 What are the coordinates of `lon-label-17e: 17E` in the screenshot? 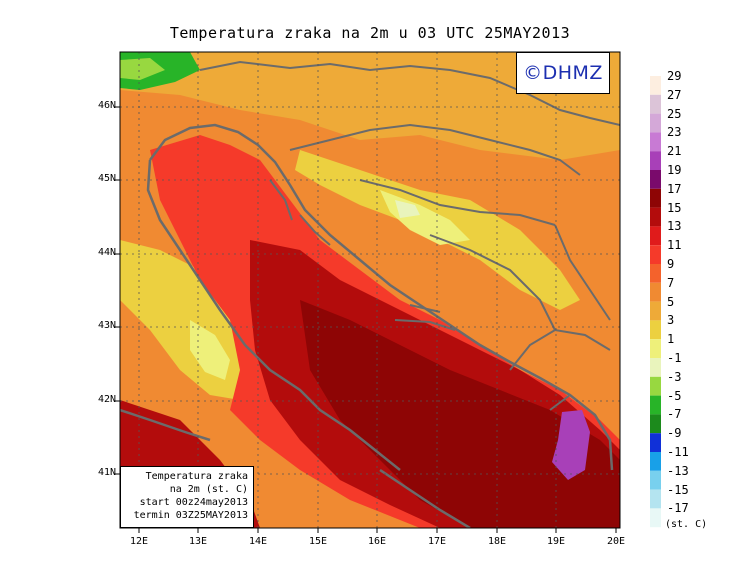 It's located at (437, 541).